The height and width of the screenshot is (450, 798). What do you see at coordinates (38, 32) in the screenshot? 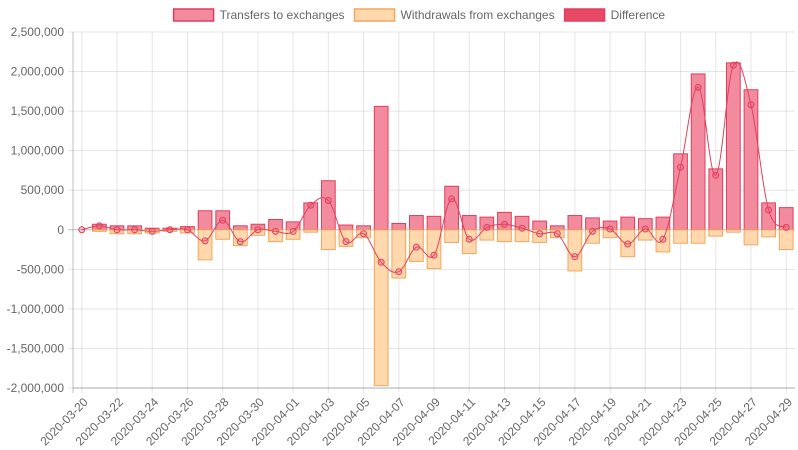
I see `y-tick-label: 2,500,000` at bounding box center [38, 32].